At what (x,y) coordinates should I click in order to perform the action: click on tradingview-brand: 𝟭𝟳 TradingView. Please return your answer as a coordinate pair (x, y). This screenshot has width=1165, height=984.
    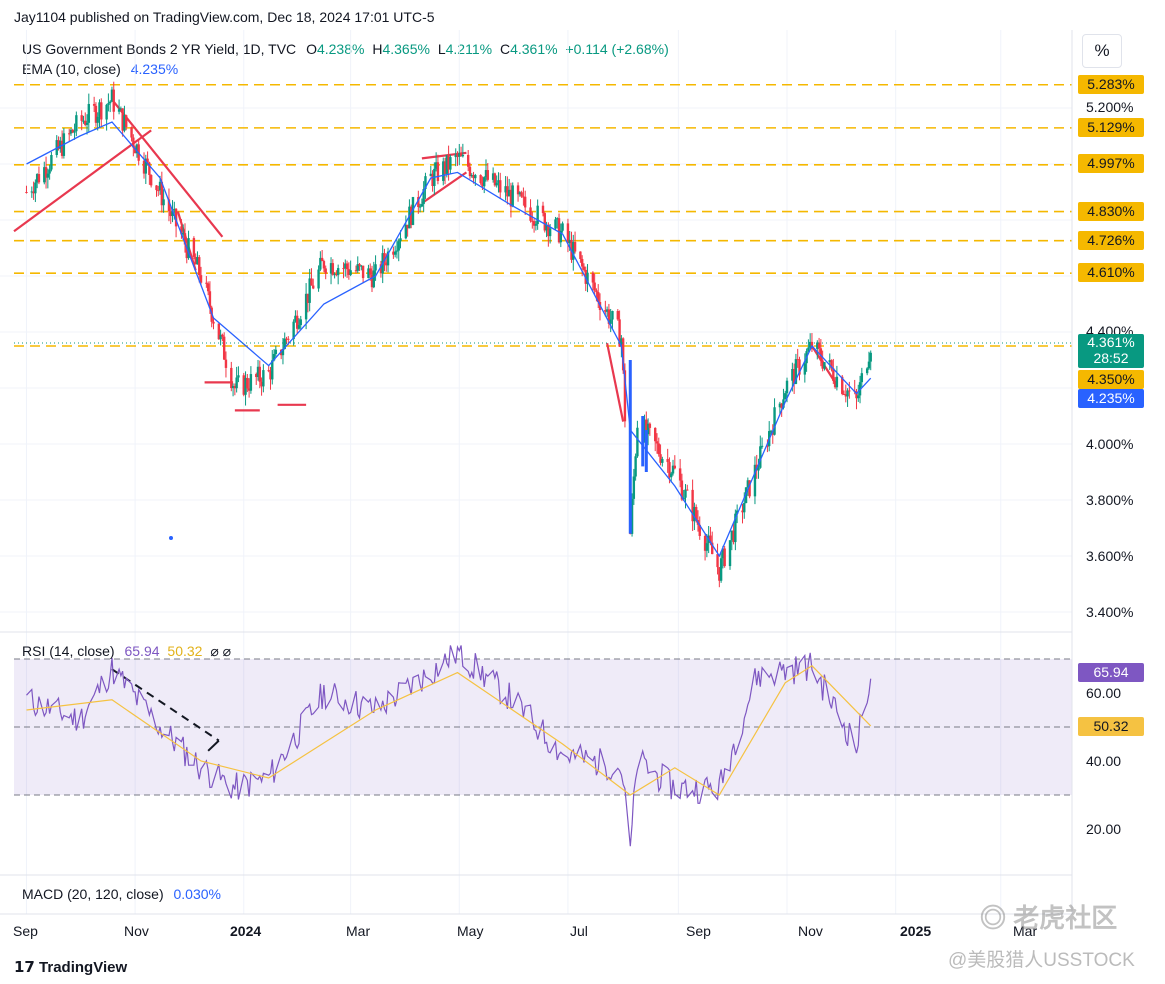
    Looking at the image, I should click on (70, 967).